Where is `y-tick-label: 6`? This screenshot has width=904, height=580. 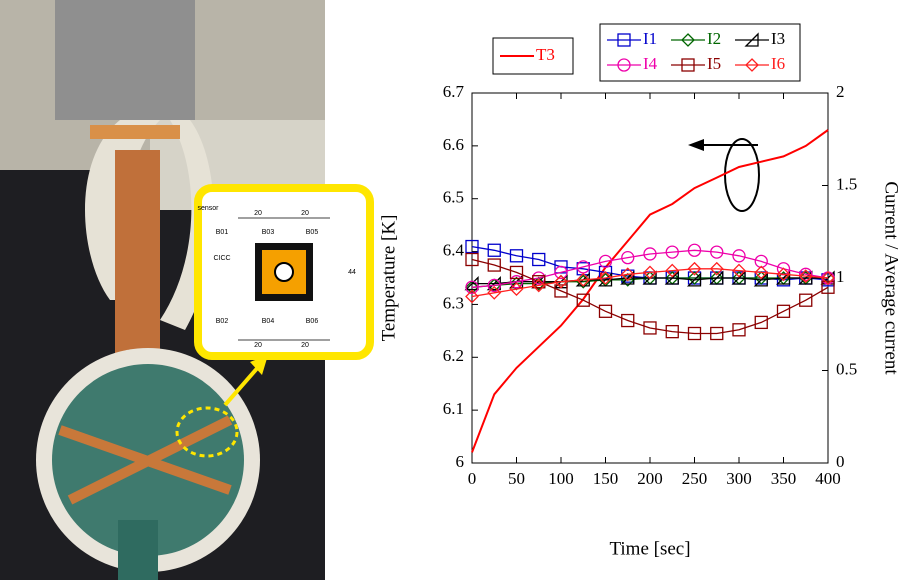
y-tick-label: 6 is located at coordinates (460, 461).